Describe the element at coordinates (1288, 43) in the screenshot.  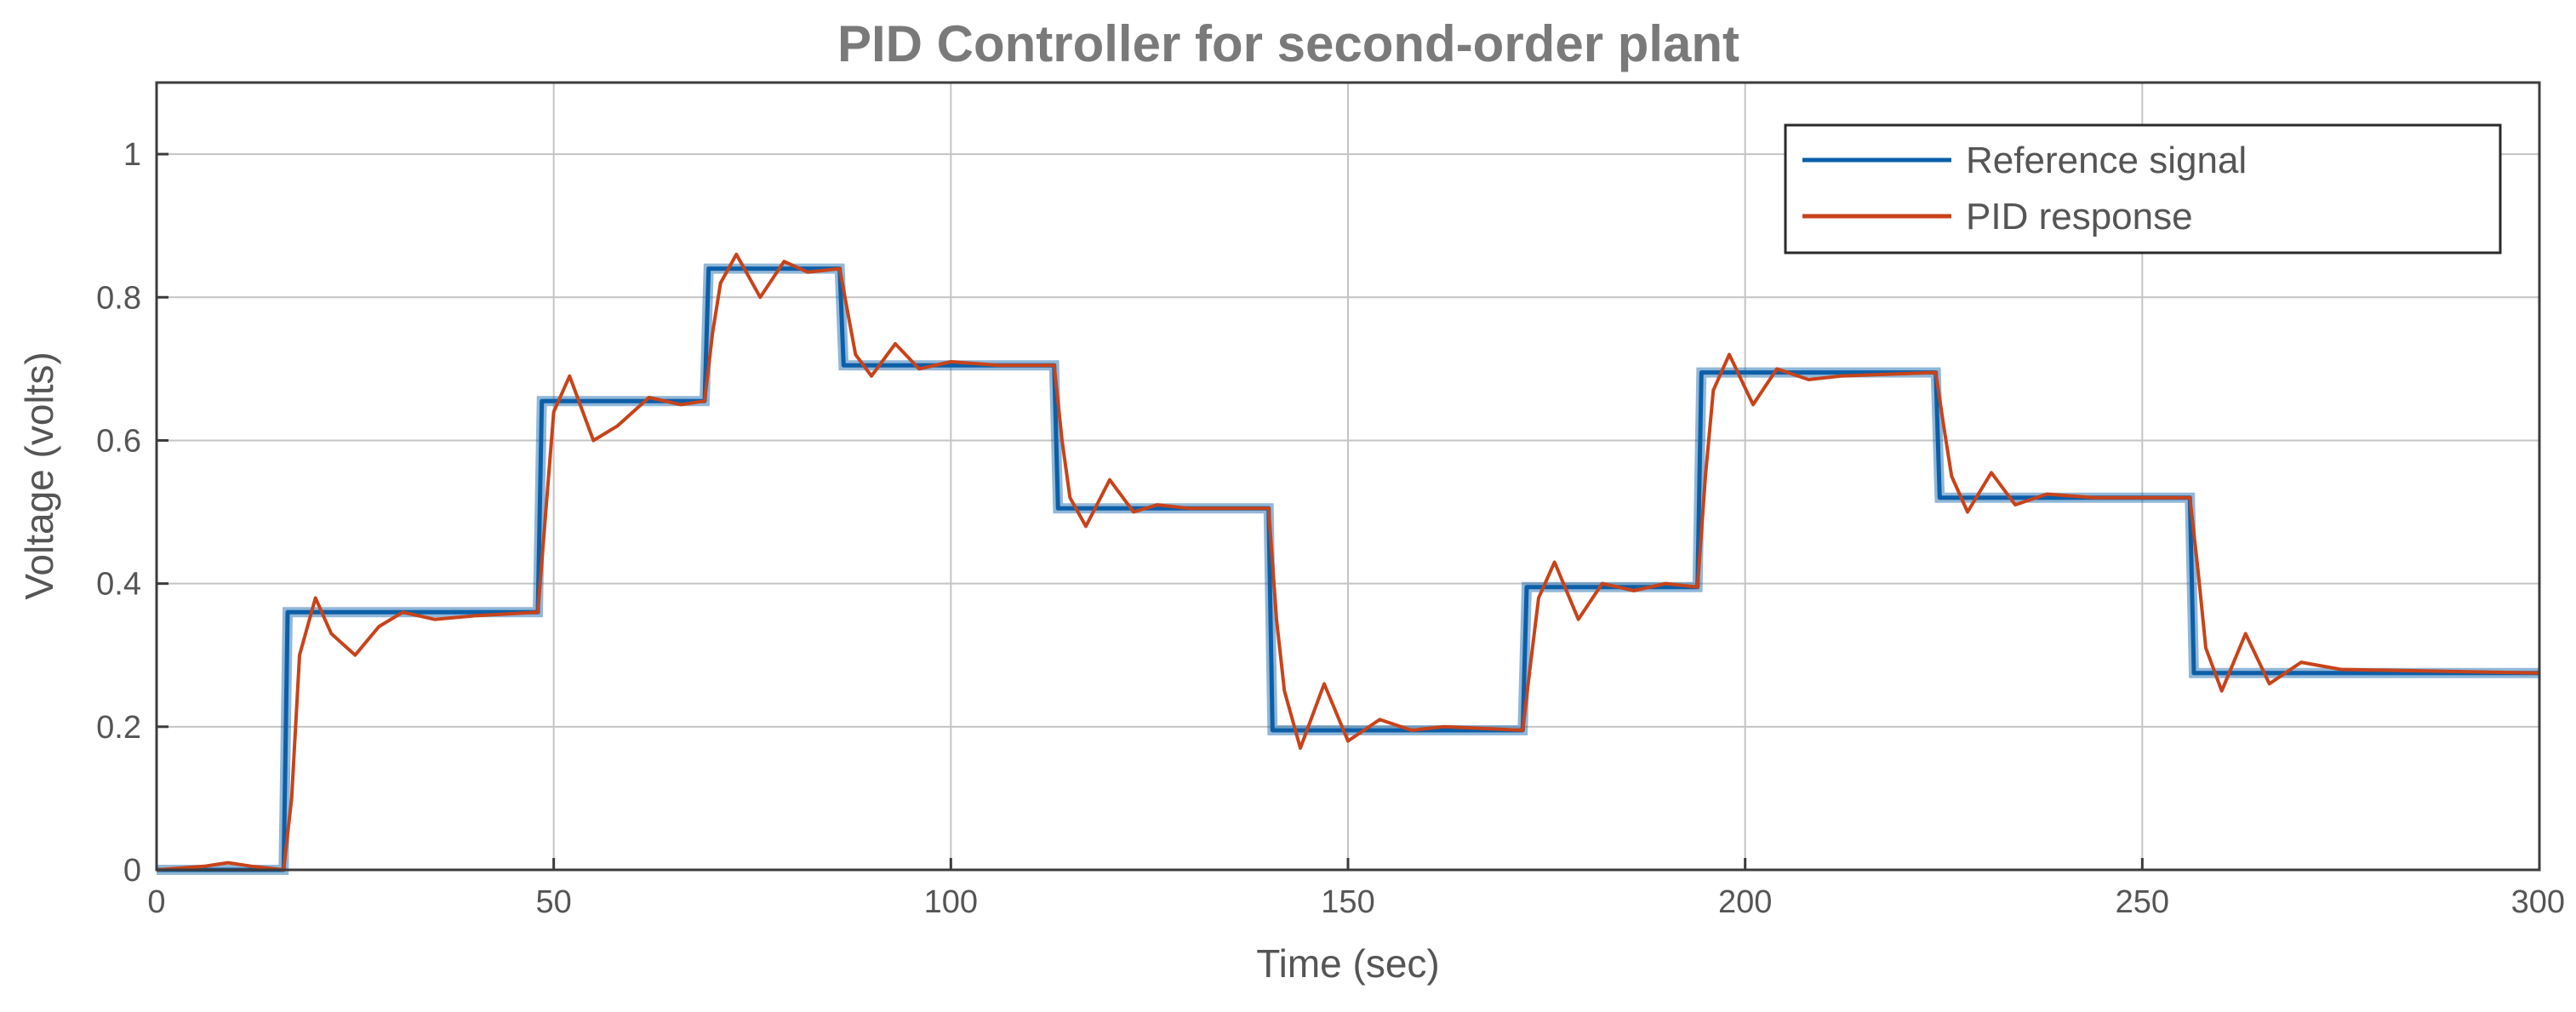
I see `chart-title: PID Controller for second-order plant` at that location.